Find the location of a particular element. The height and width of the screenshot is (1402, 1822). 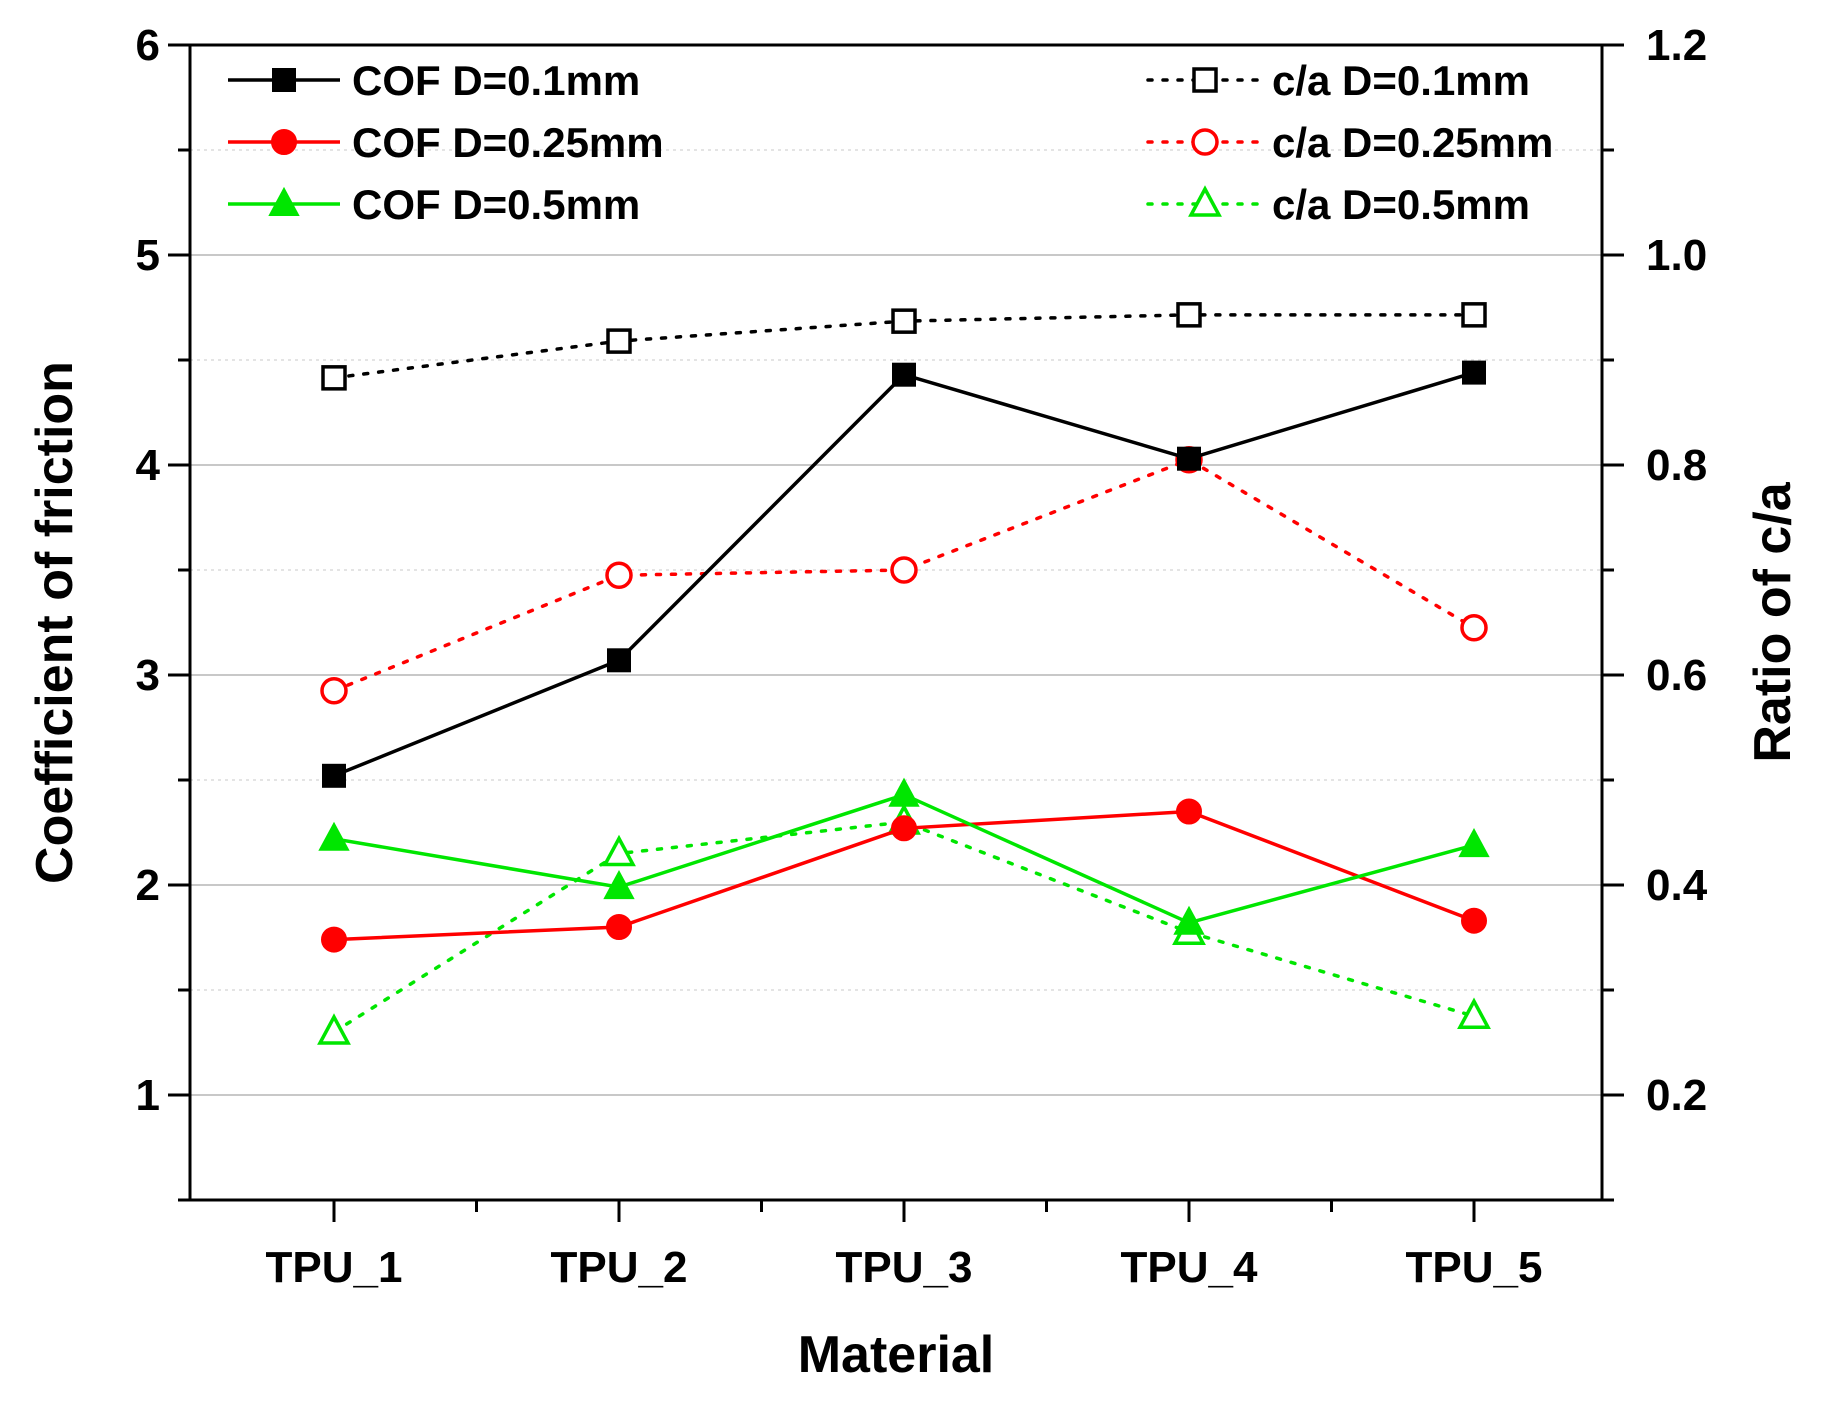

y2-tick-label: 0.4 is located at coordinates (1677, 885).